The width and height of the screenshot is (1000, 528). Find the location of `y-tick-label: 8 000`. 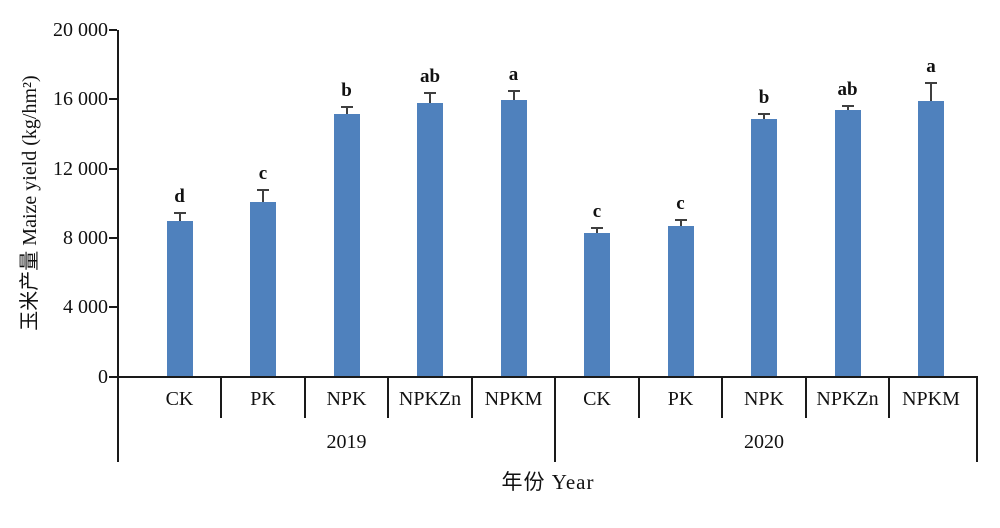

y-tick-label: 8 000 is located at coordinates (85, 237).